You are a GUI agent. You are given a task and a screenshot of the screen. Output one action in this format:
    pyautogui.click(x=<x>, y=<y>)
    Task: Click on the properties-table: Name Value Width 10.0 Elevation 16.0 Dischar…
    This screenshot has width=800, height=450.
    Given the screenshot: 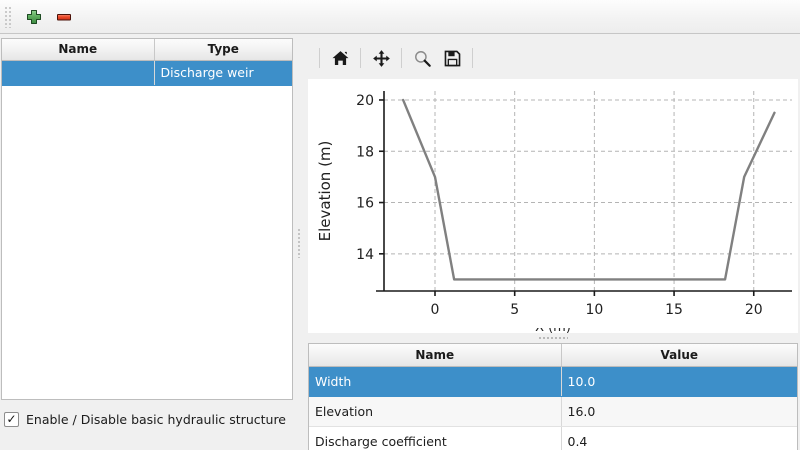 What is the action you would take?
    pyautogui.click(x=553, y=396)
    